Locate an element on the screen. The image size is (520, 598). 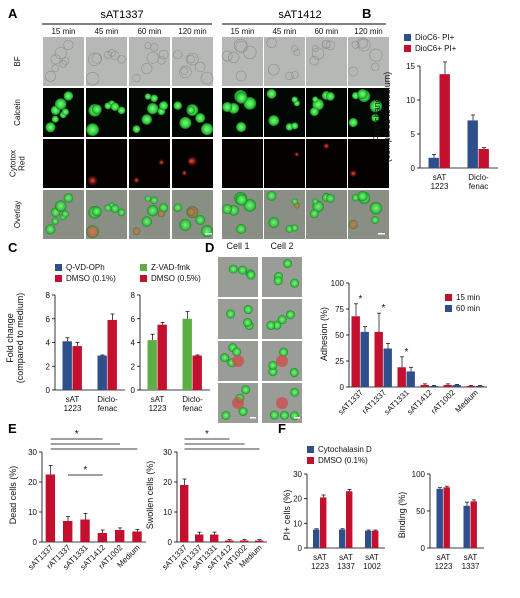
x-tick-label: Diclo-fenac is located at coordinates (192, 404).